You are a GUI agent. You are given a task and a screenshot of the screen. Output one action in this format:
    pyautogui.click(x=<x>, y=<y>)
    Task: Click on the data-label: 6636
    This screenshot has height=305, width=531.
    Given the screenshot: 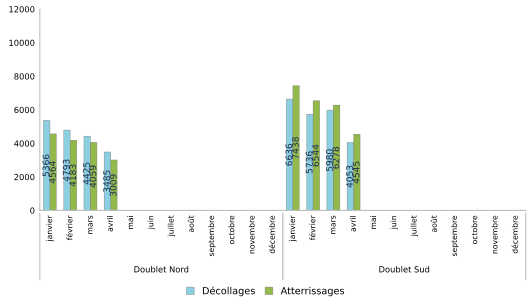 What is the action you would take?
    pyautogui.click(x=288, y=155)
    